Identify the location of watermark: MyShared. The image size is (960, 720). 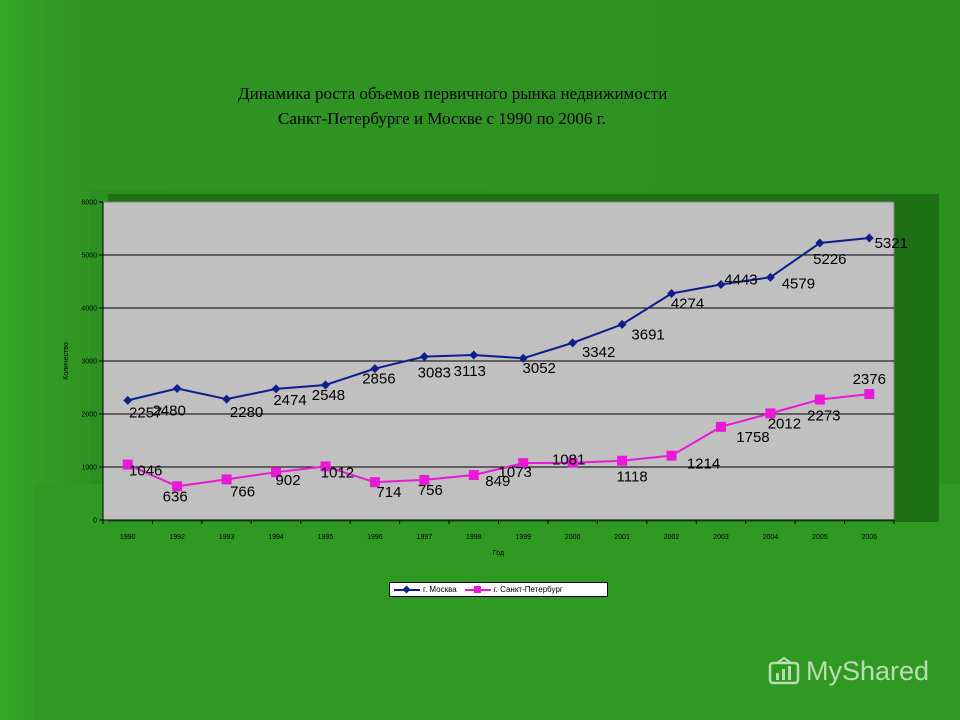
(848, 671).